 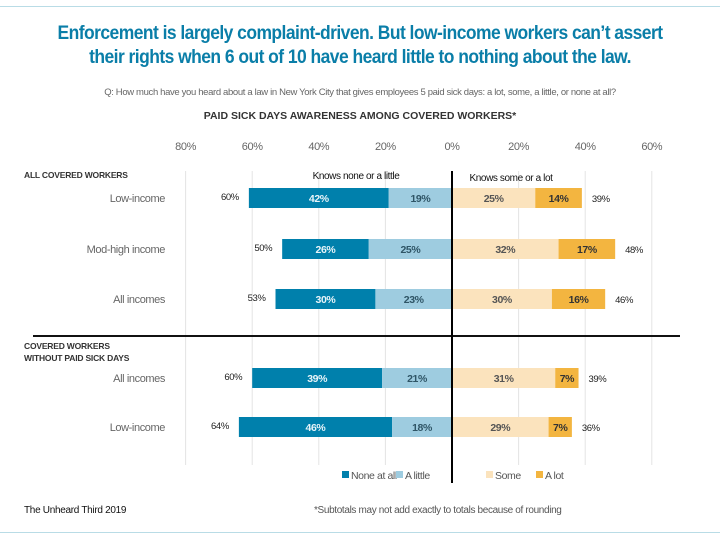 I want to click on legend-swatch-some, so click(x=489, y=474).